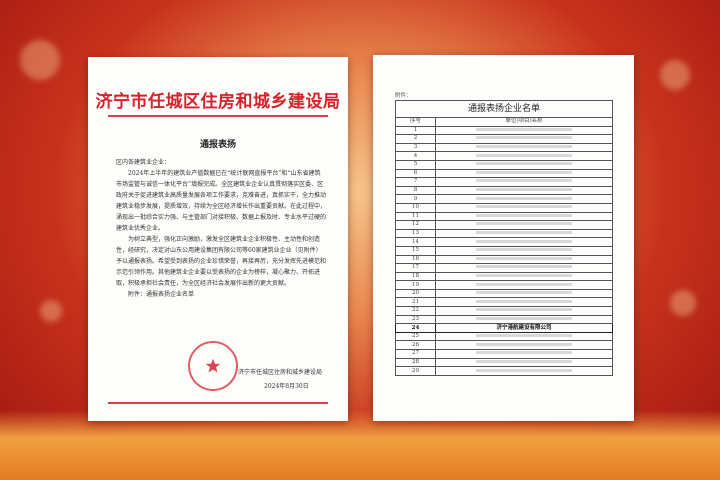  I want to click on header-index: 序号, so click(415, 122).